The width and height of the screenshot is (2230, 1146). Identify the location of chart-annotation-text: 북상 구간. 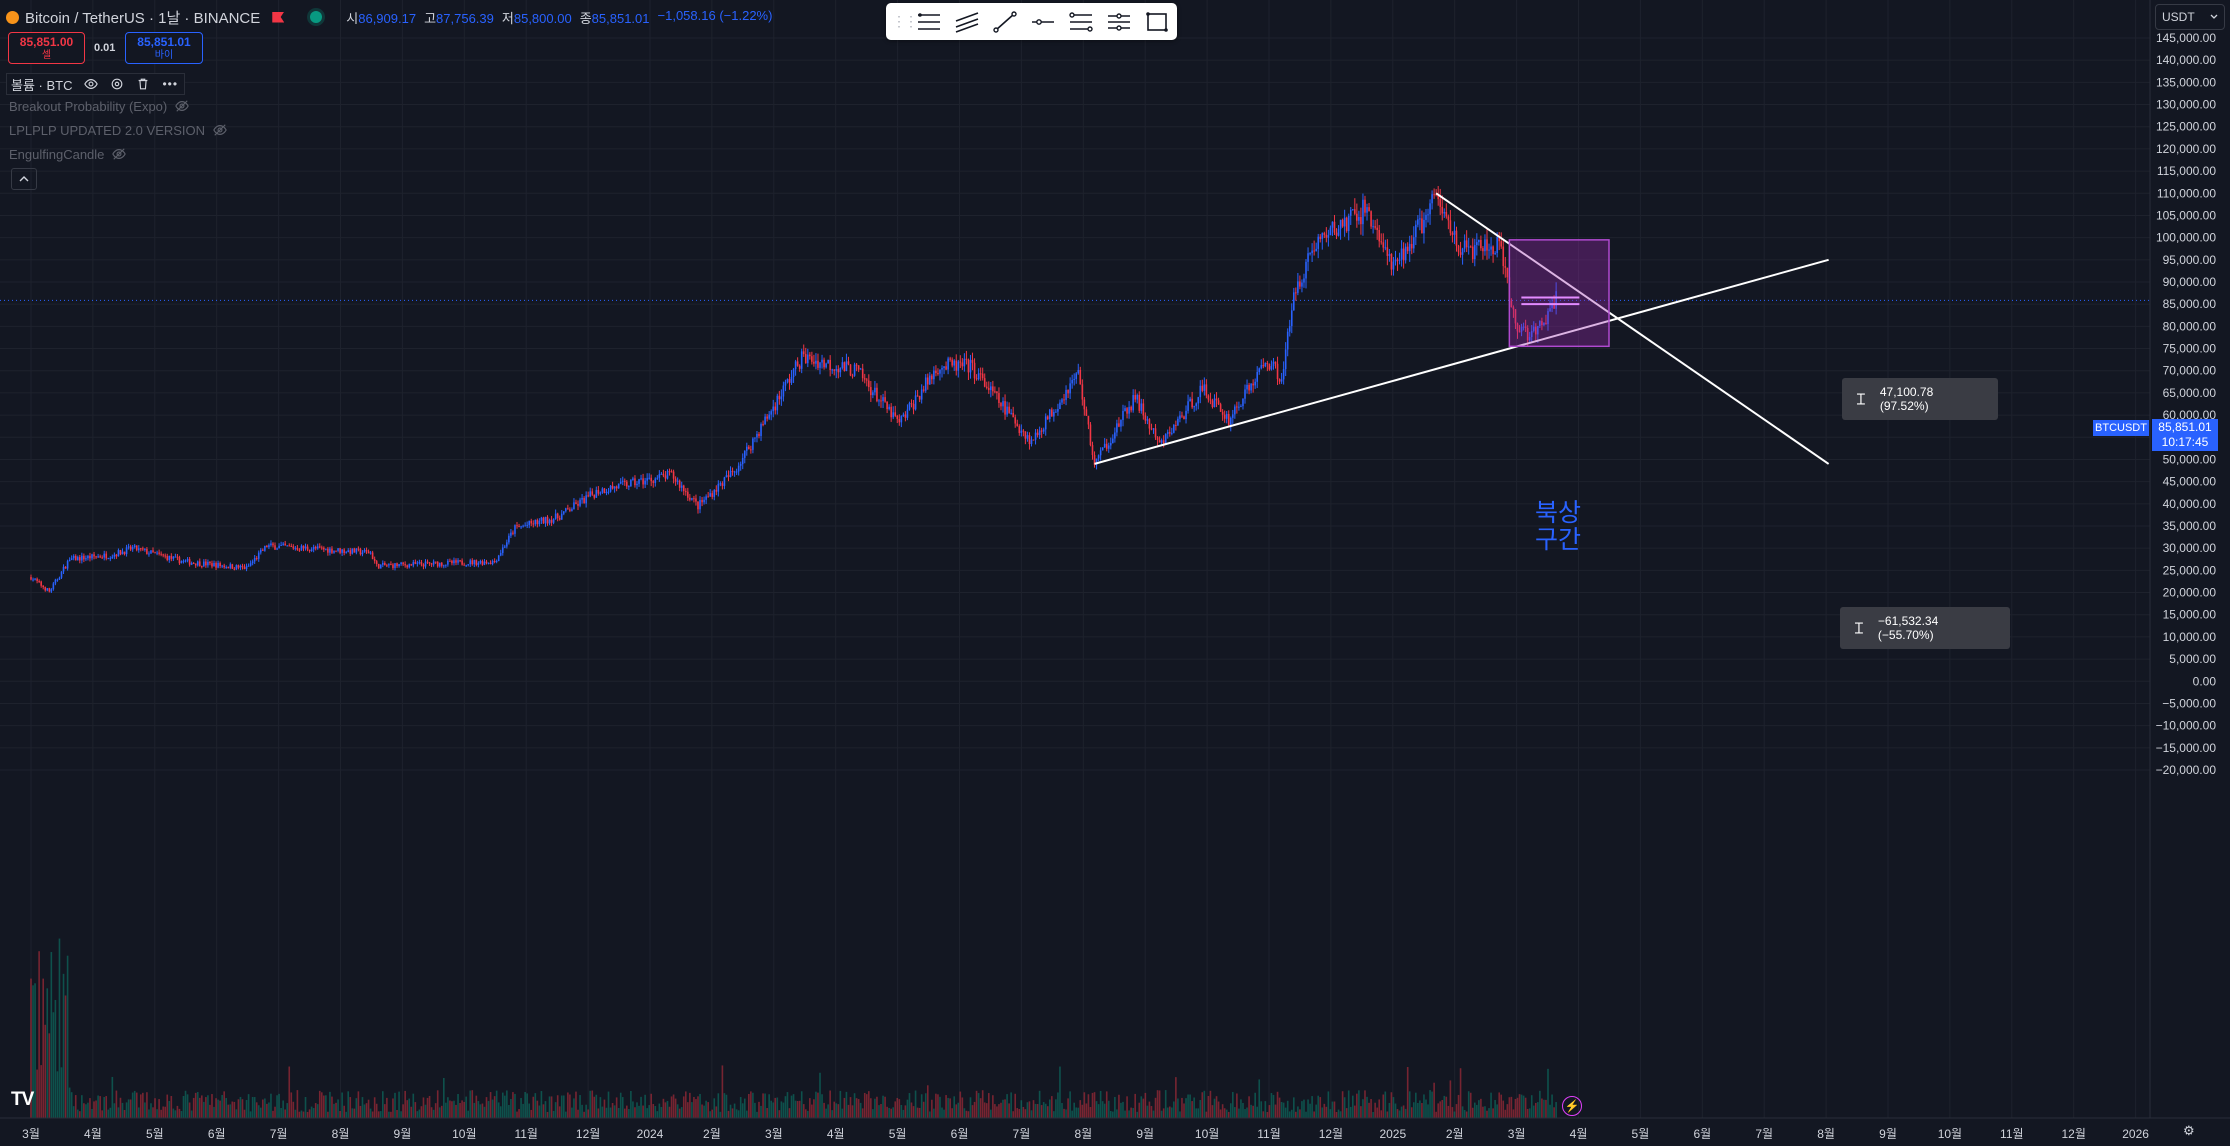
(1558, 526).